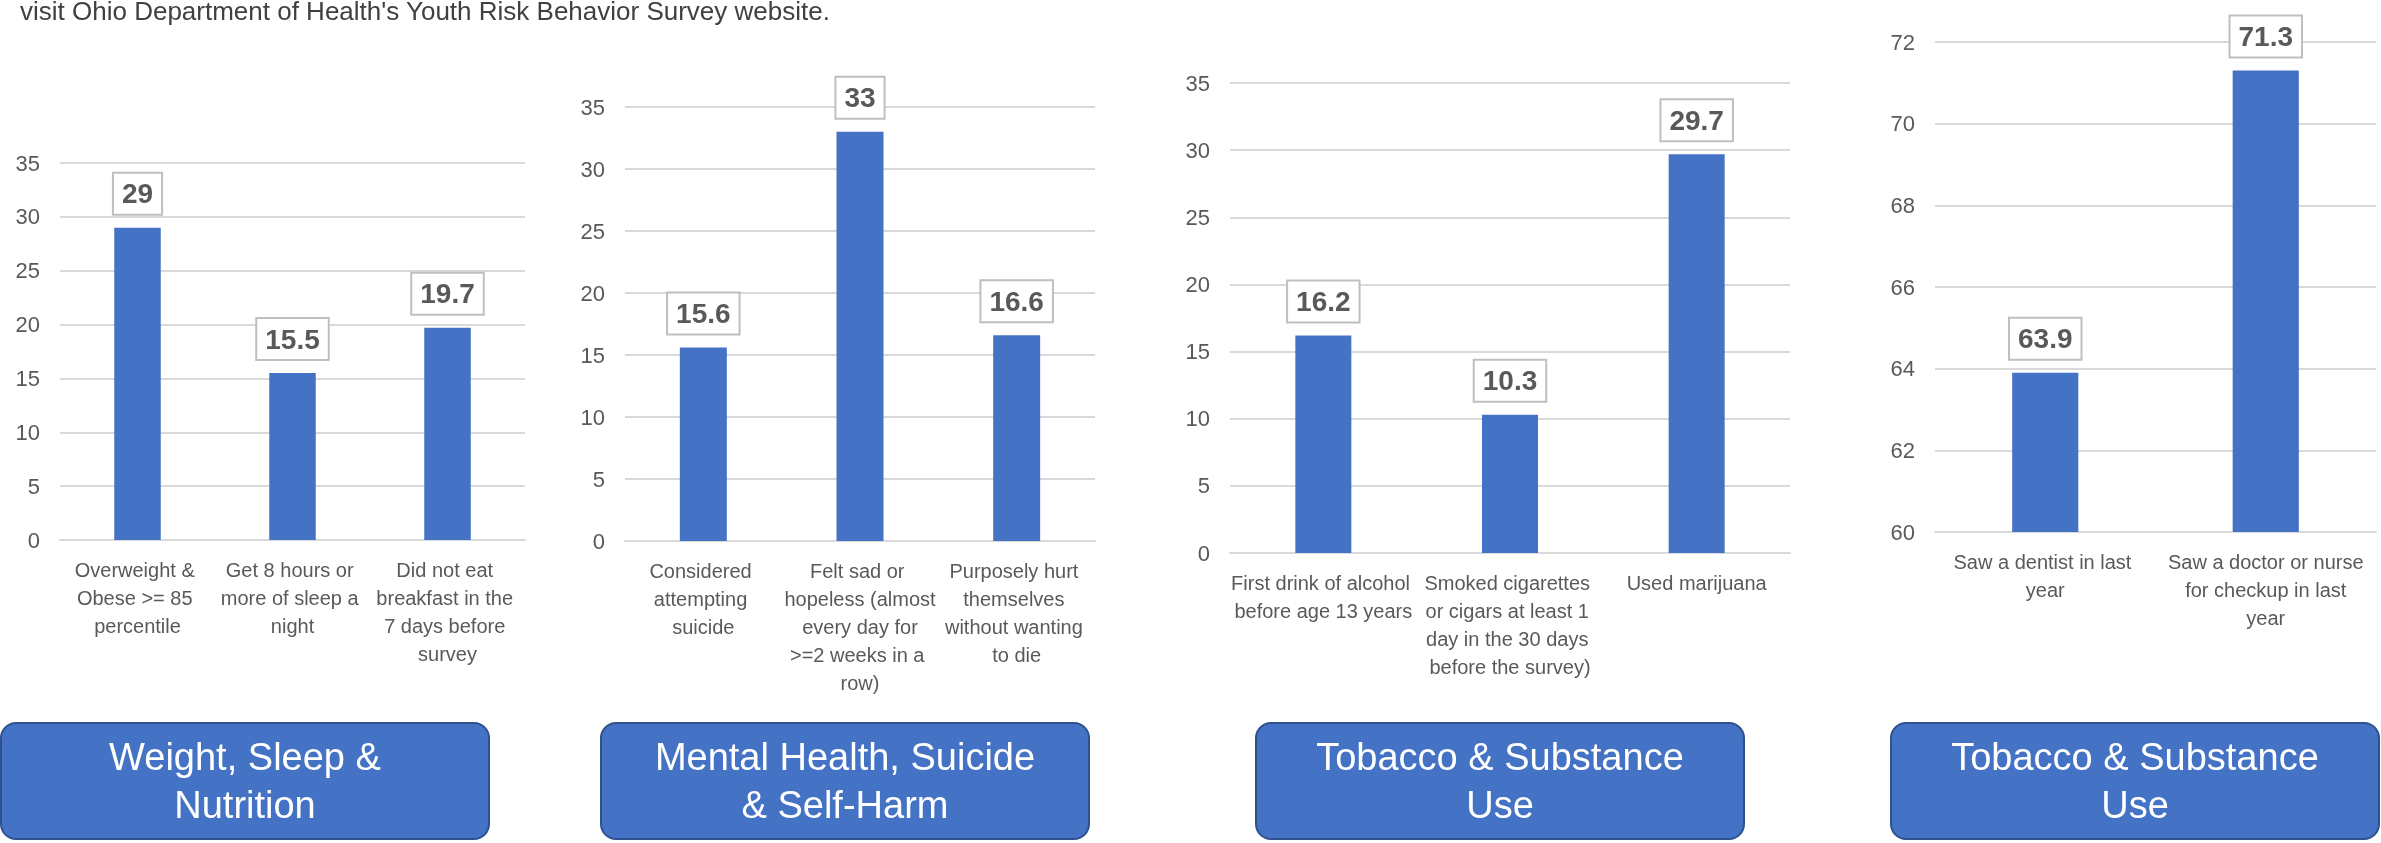  I want to click on text: visit Ohio Department of Health's Youth Risk Behavior Survey website., so click(425, 13).